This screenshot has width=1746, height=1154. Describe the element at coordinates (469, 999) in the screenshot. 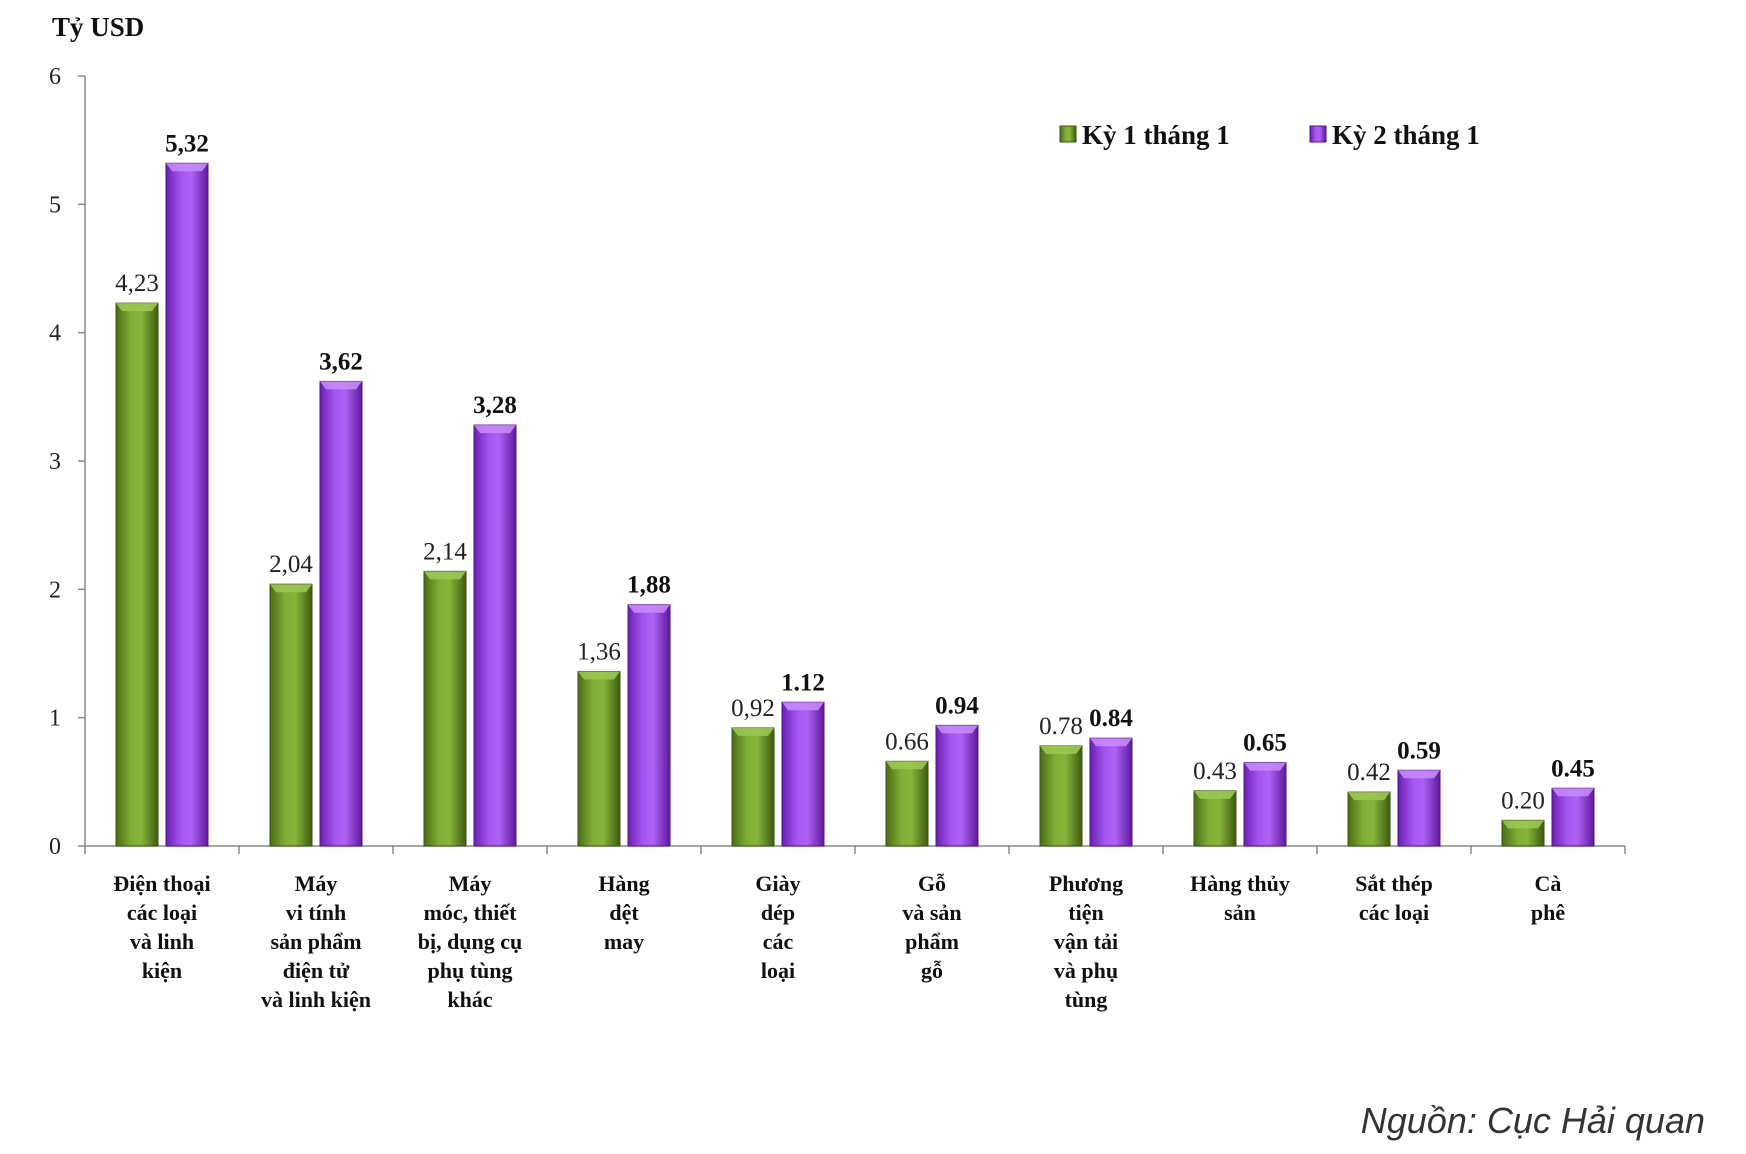

I see `x-category-label: khác` at that location.